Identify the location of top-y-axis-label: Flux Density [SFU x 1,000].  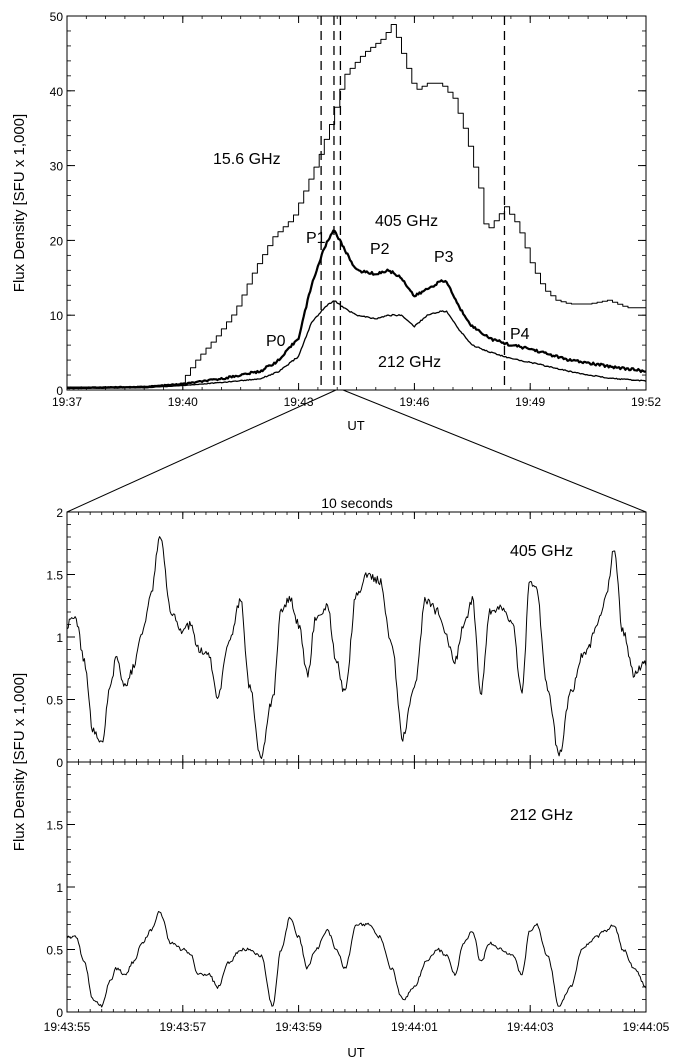
(19, 203).